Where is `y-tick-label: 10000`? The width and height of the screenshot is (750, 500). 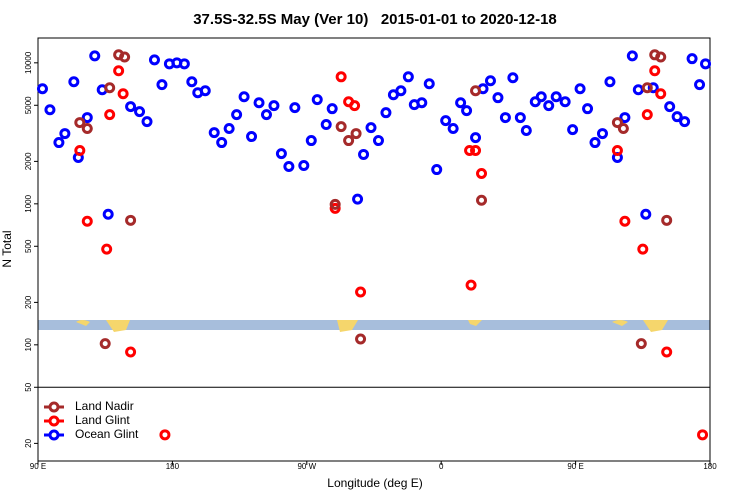
y-tick-label: 10000 is located at coordinates (28, 62).